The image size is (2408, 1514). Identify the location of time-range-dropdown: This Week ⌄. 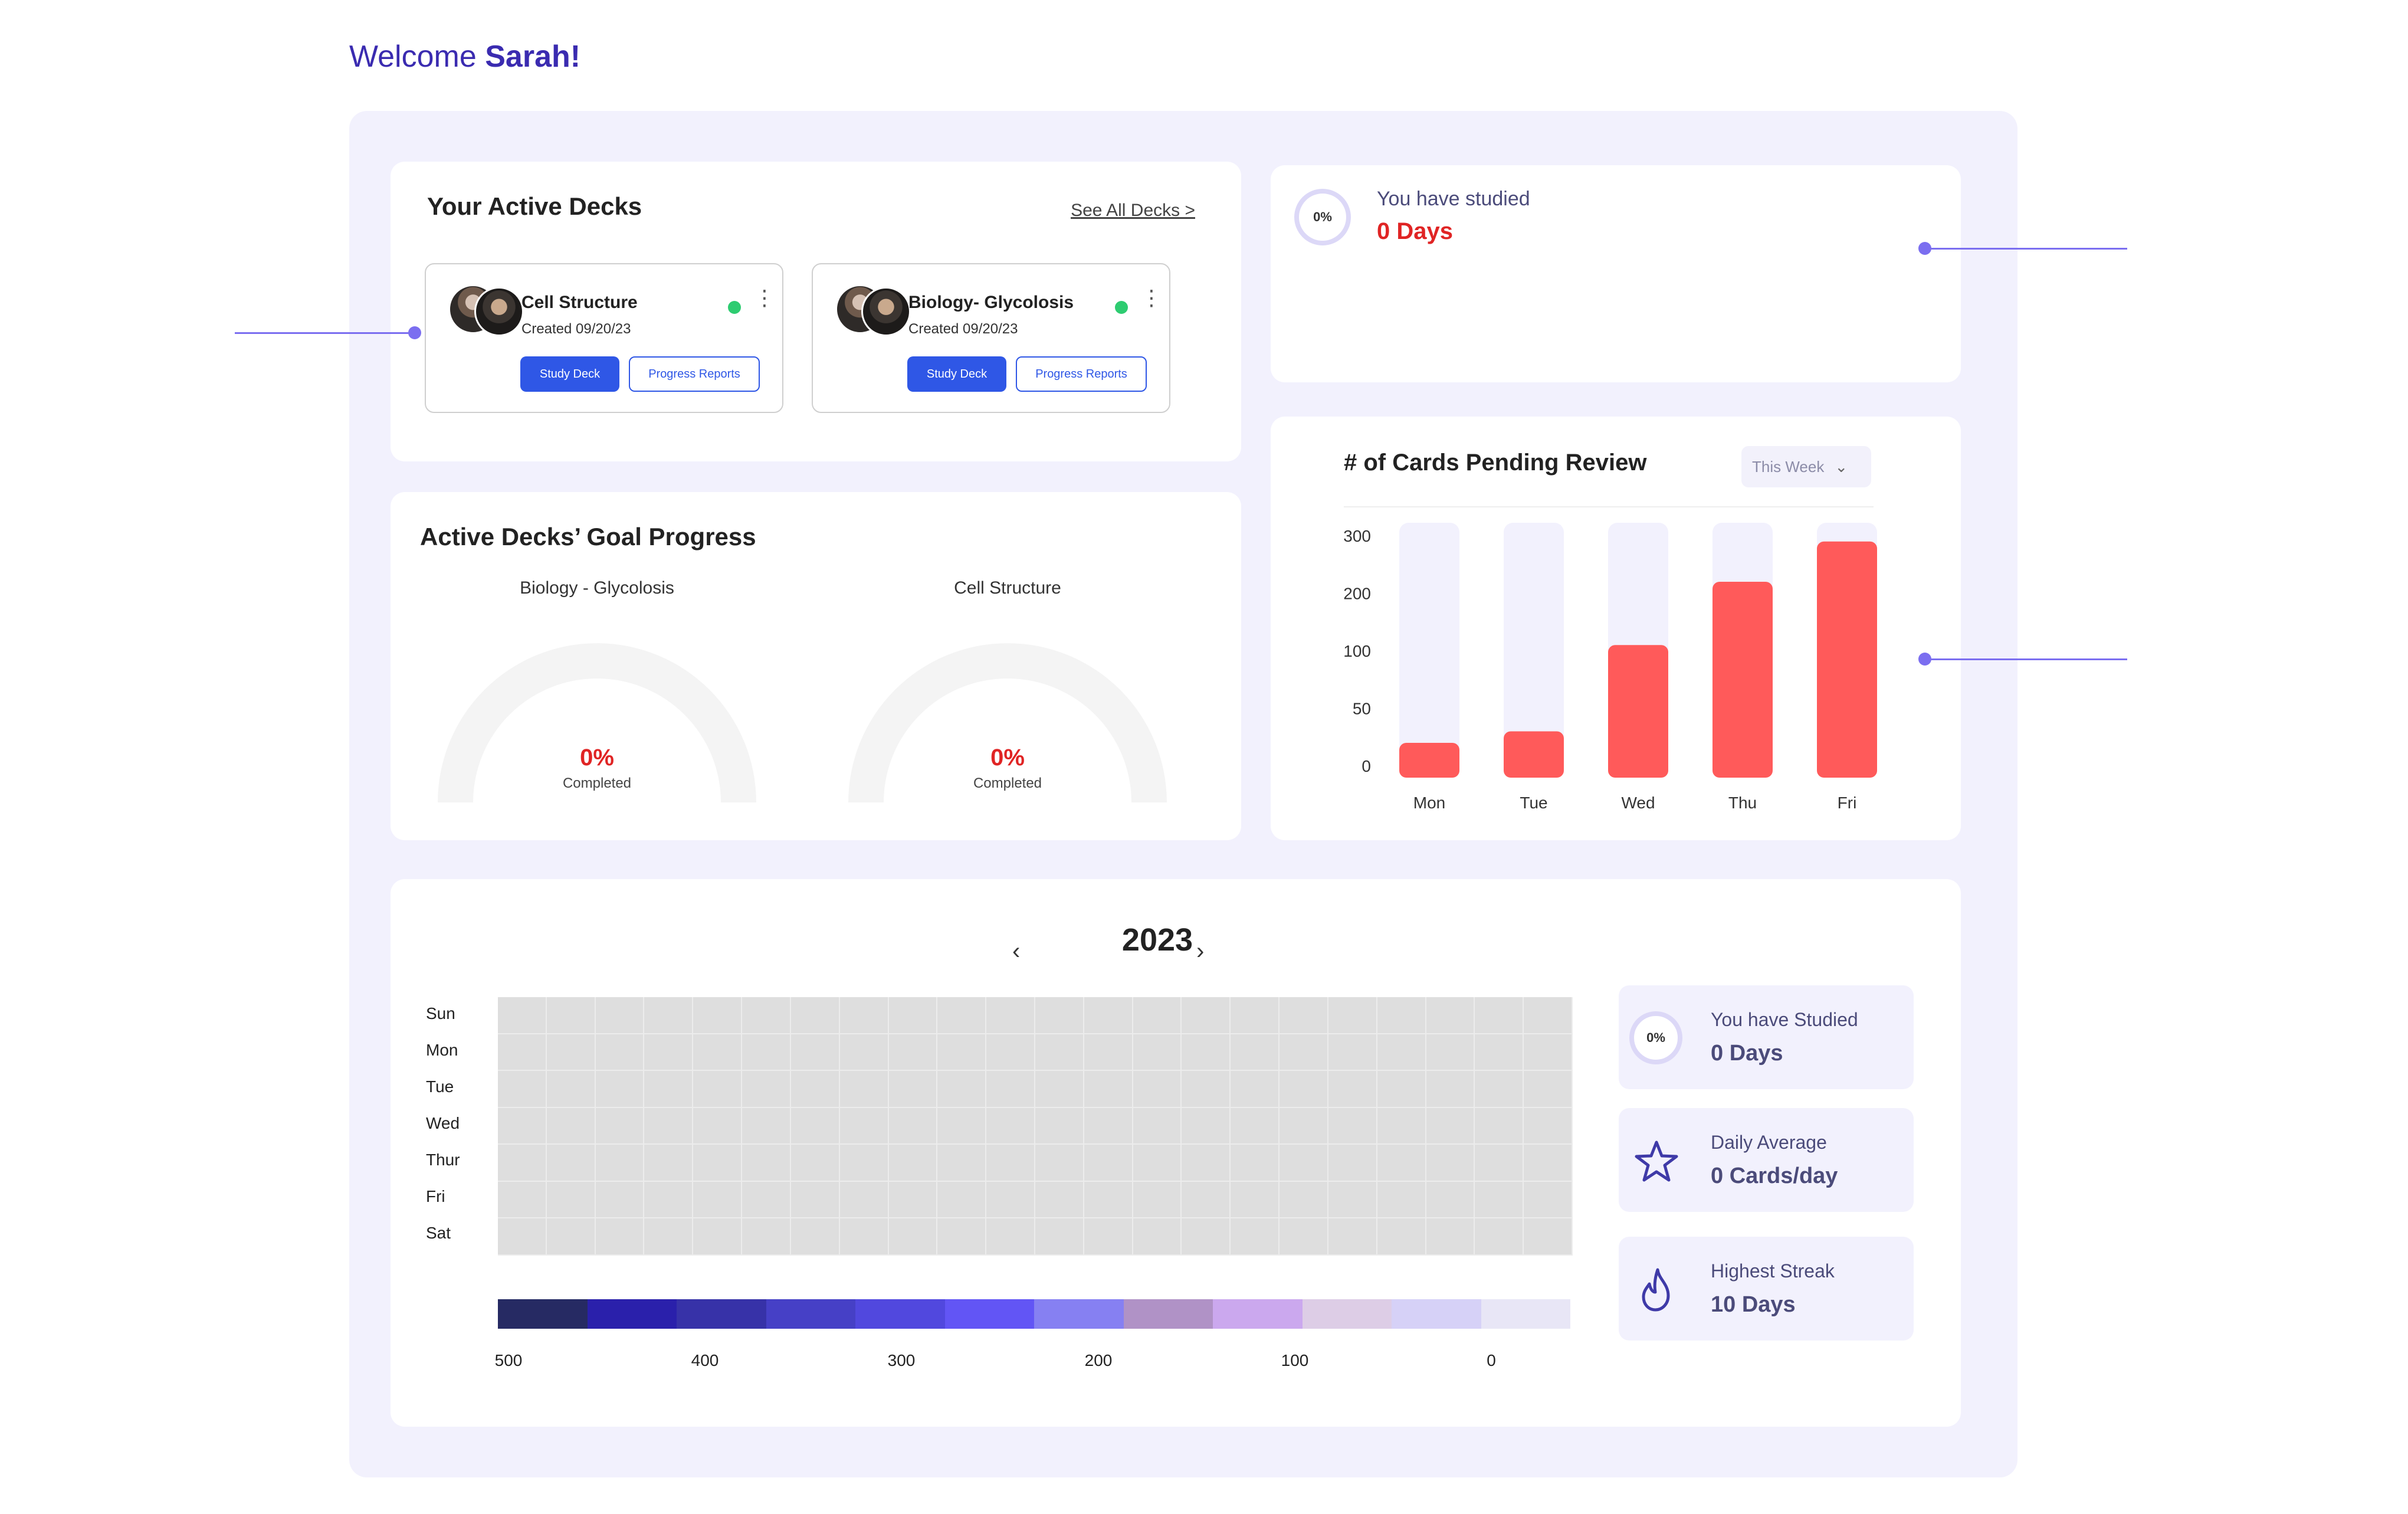
(1806, 466).